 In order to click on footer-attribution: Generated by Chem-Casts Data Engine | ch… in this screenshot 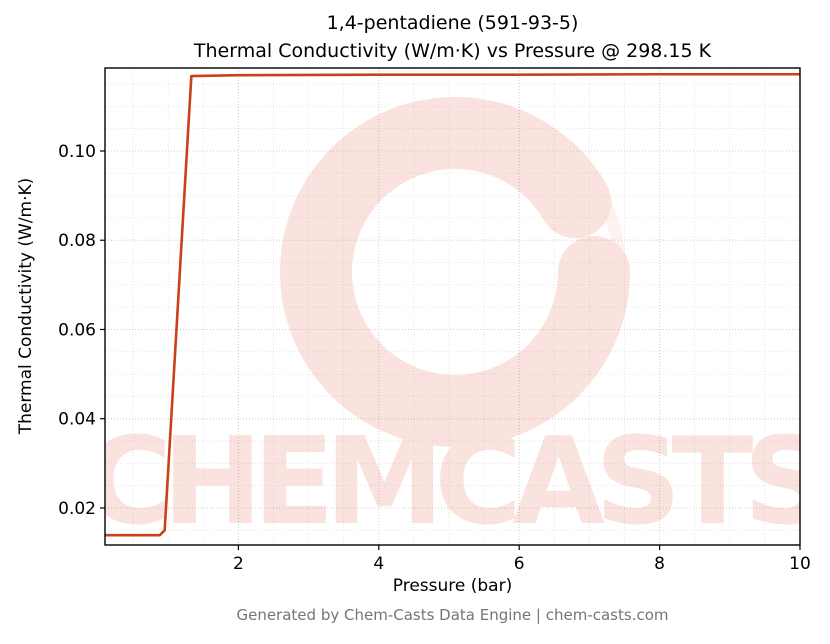, I will do `click(452, 615)`.